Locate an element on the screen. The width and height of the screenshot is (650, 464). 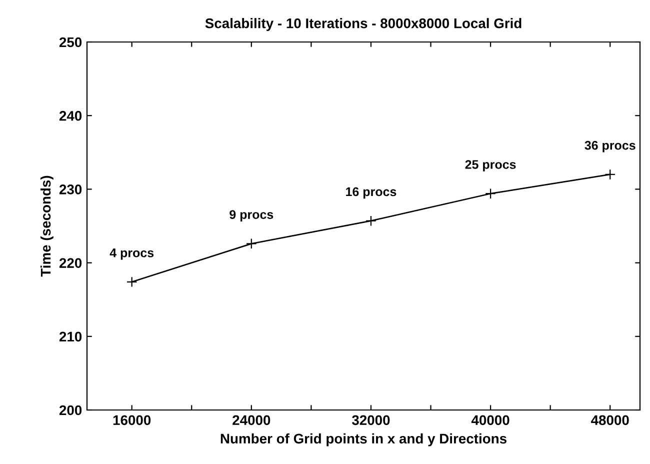
x-axis-title: Number of Grid points in x and y Directions is located at coordinates (363, 439).